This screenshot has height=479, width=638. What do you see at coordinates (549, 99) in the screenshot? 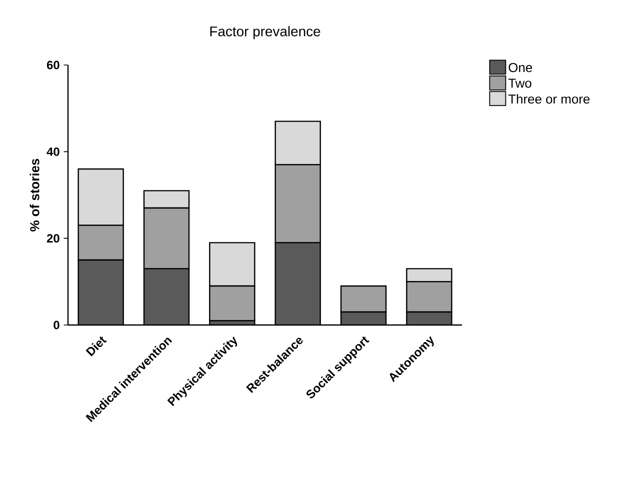
I see `legend-label: Three or more` at bounding box center [549, 99].